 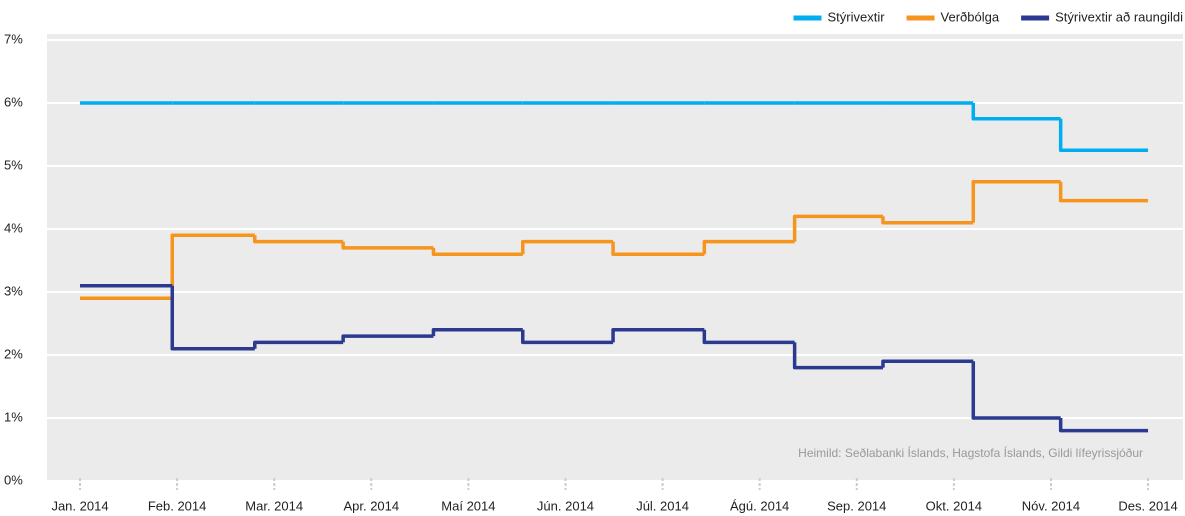 I want to click on x-tick-label: Sep. 2014, so click(x=856, y=505).